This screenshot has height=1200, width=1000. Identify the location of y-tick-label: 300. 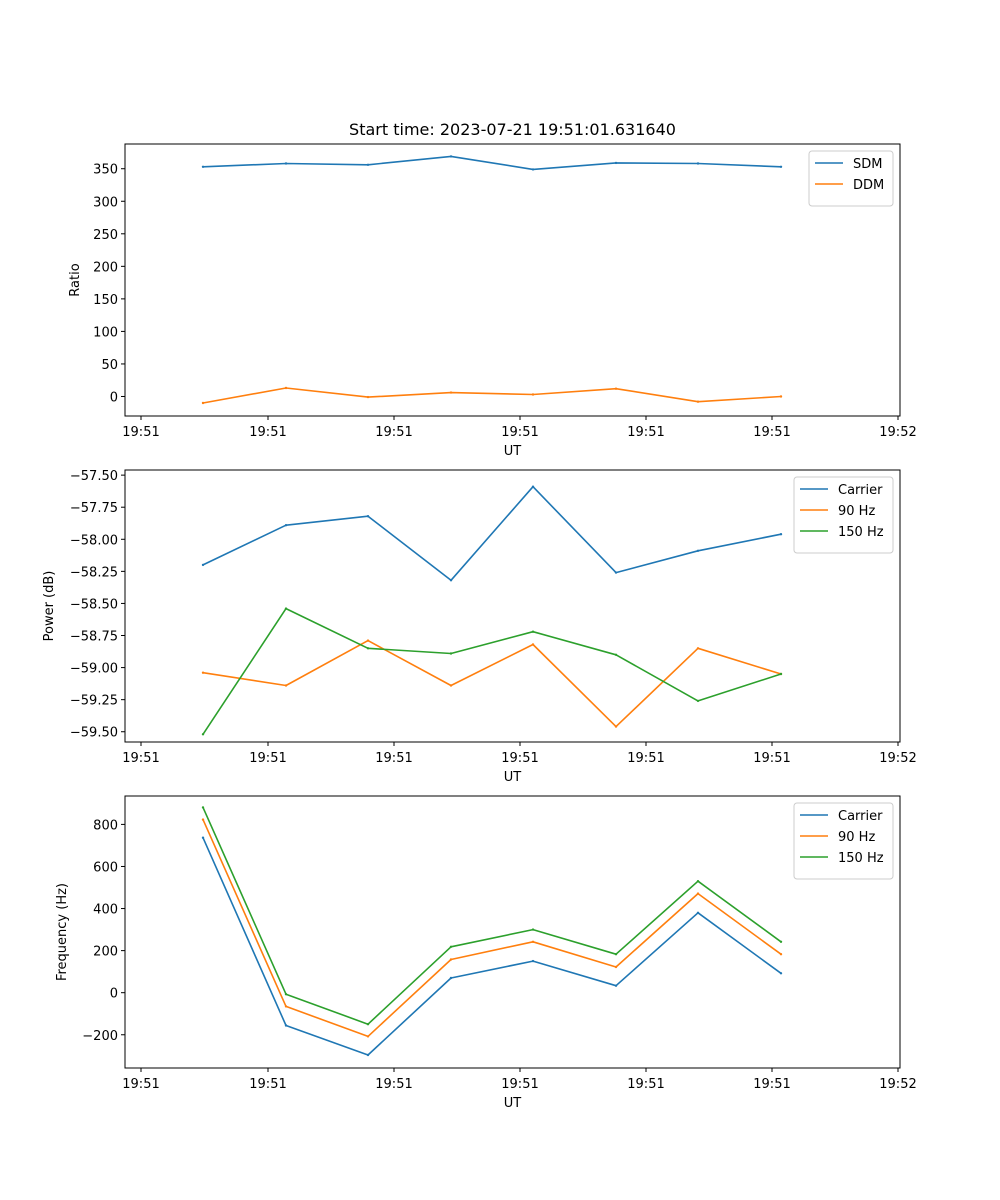
(105, 202).